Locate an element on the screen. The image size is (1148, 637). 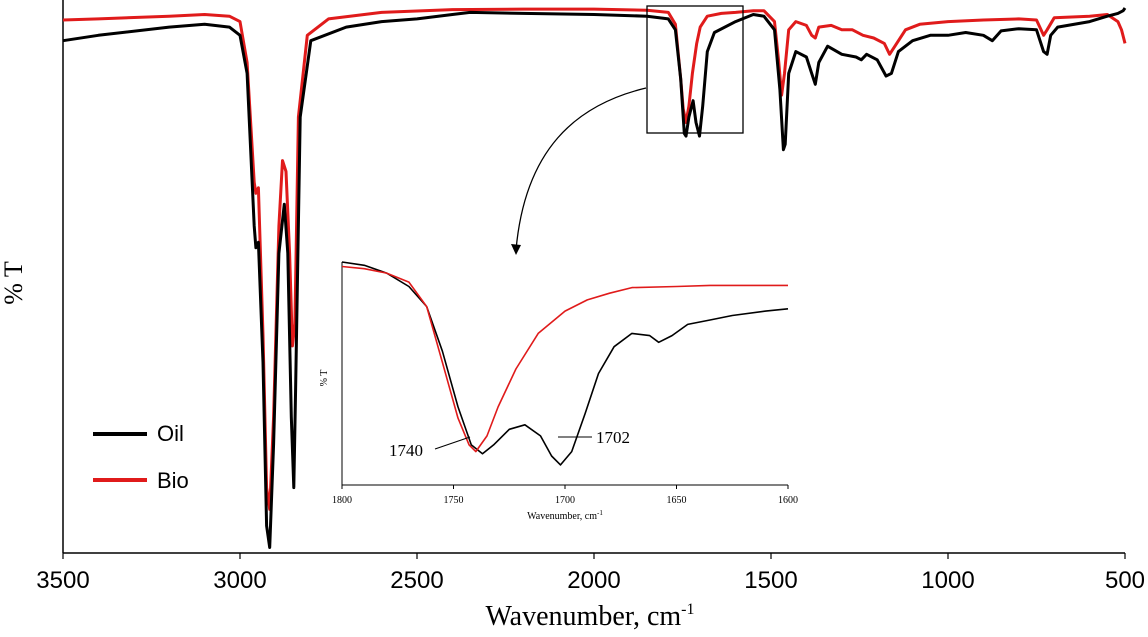
legend-label-oil: Oil is located at coordinates (170, 433).